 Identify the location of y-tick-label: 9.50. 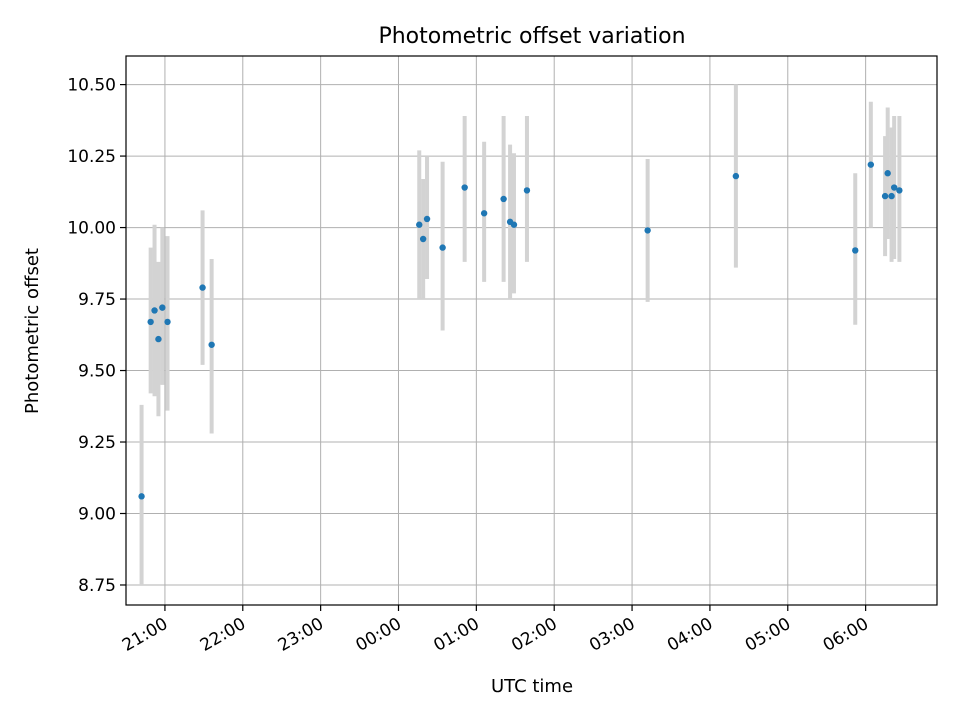
(97, 372).